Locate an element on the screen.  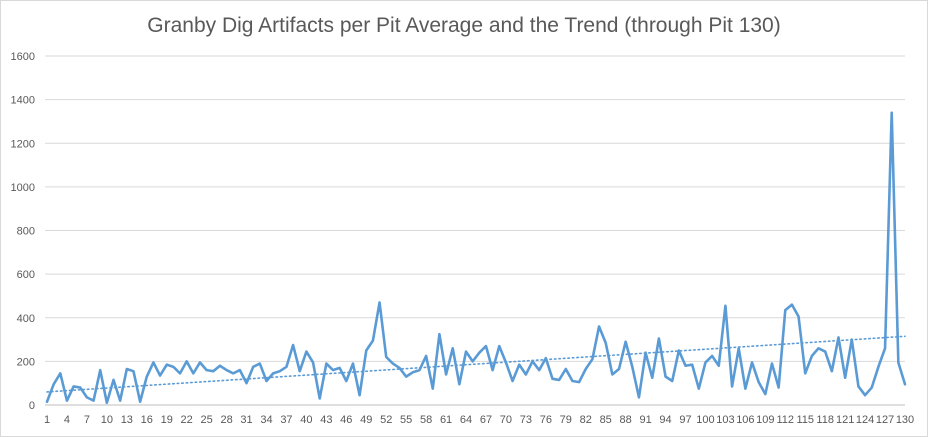
x-tick-label: 25 is located at coordinates (207, 420).